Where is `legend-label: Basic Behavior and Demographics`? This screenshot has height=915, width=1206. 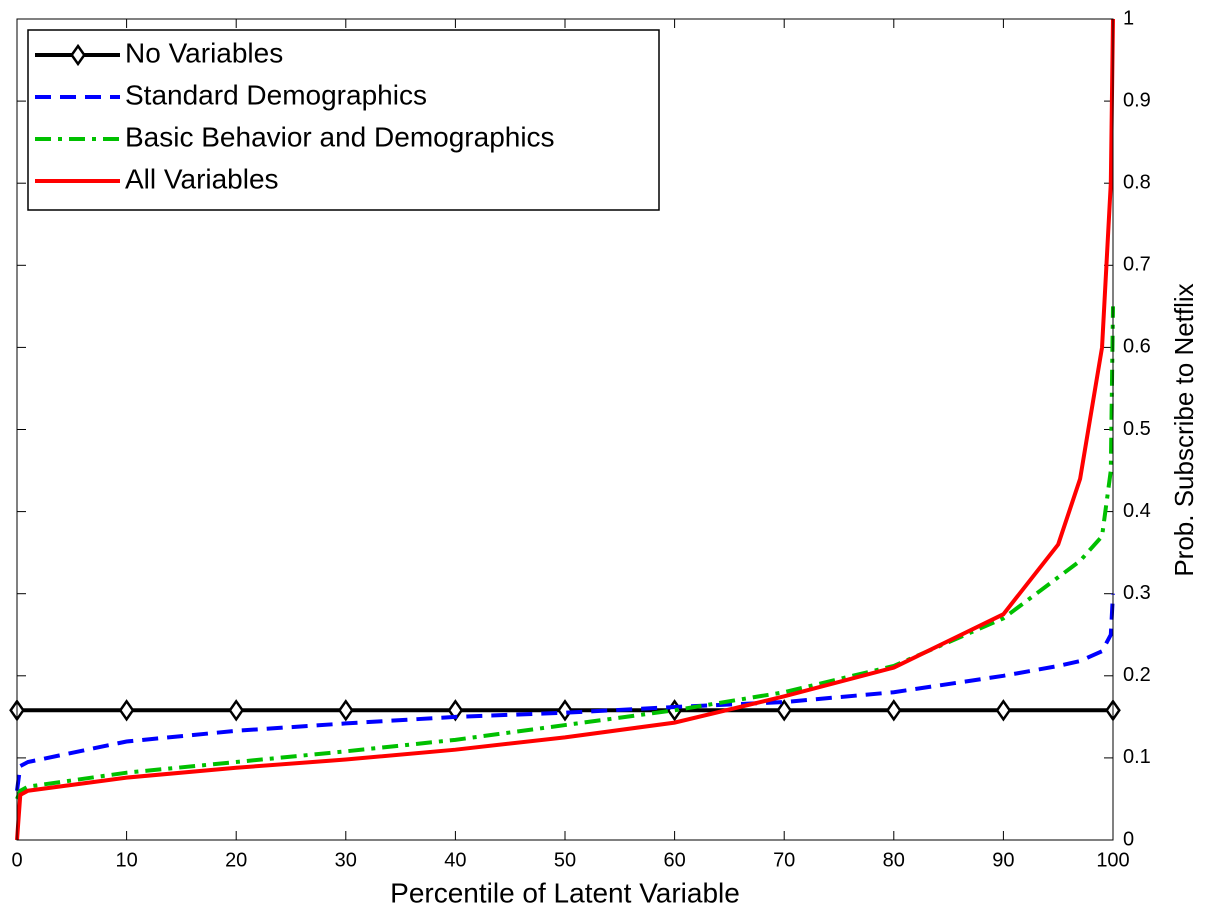 legend-label: Basic Behavior and Demographics is located at coordinates (340, 136).